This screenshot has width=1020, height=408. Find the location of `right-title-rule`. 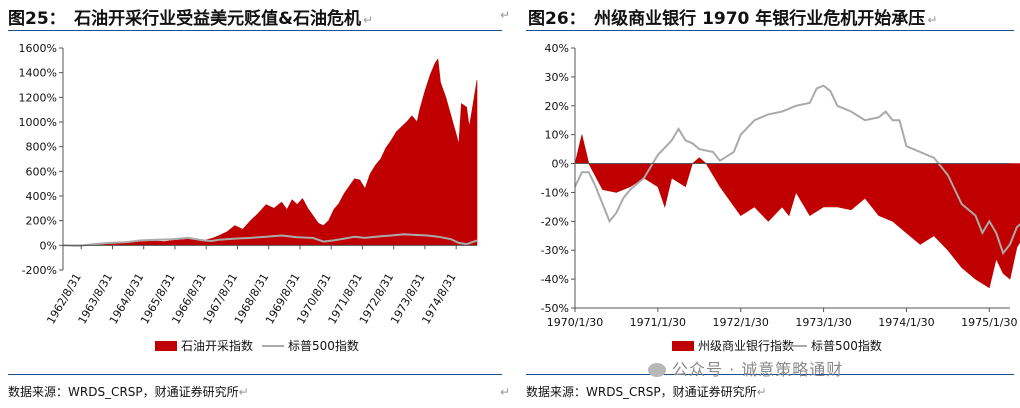

right-title-rule is located at coordinates (770, 30).